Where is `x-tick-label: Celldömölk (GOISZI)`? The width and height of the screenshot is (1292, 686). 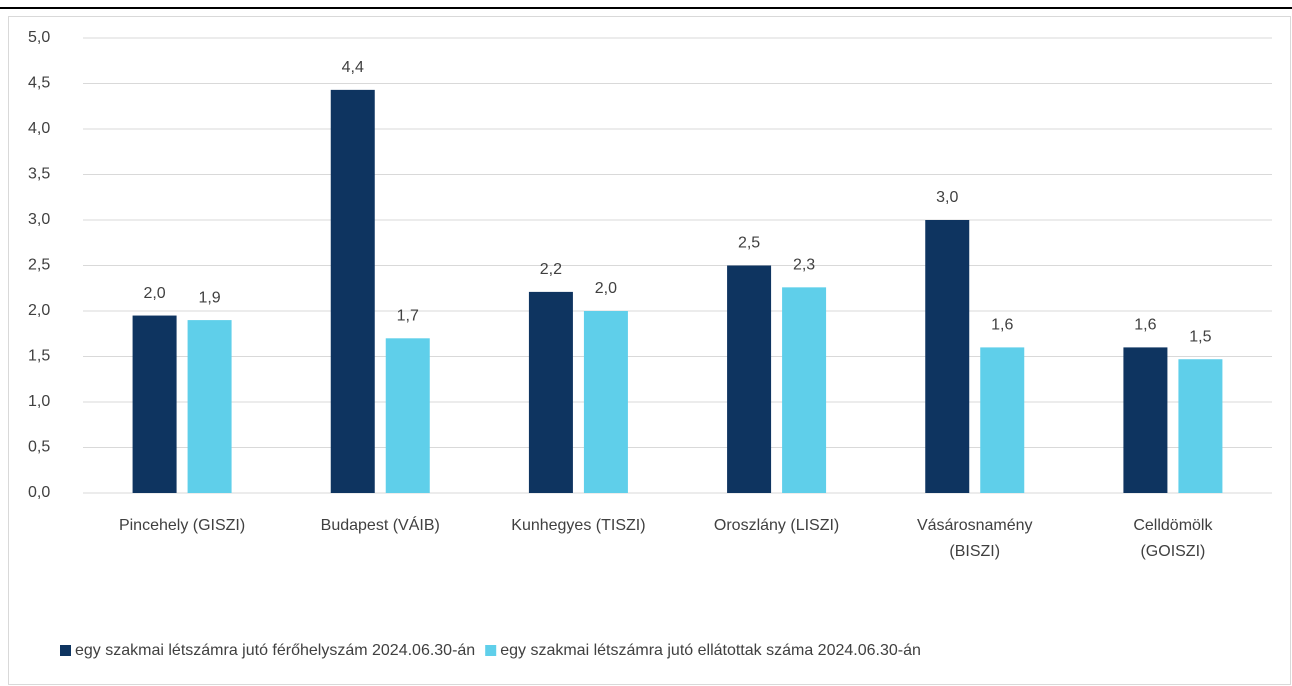 x-tick-label: Celldömölk (GOISZI) is located at coordinates (1173, 538).